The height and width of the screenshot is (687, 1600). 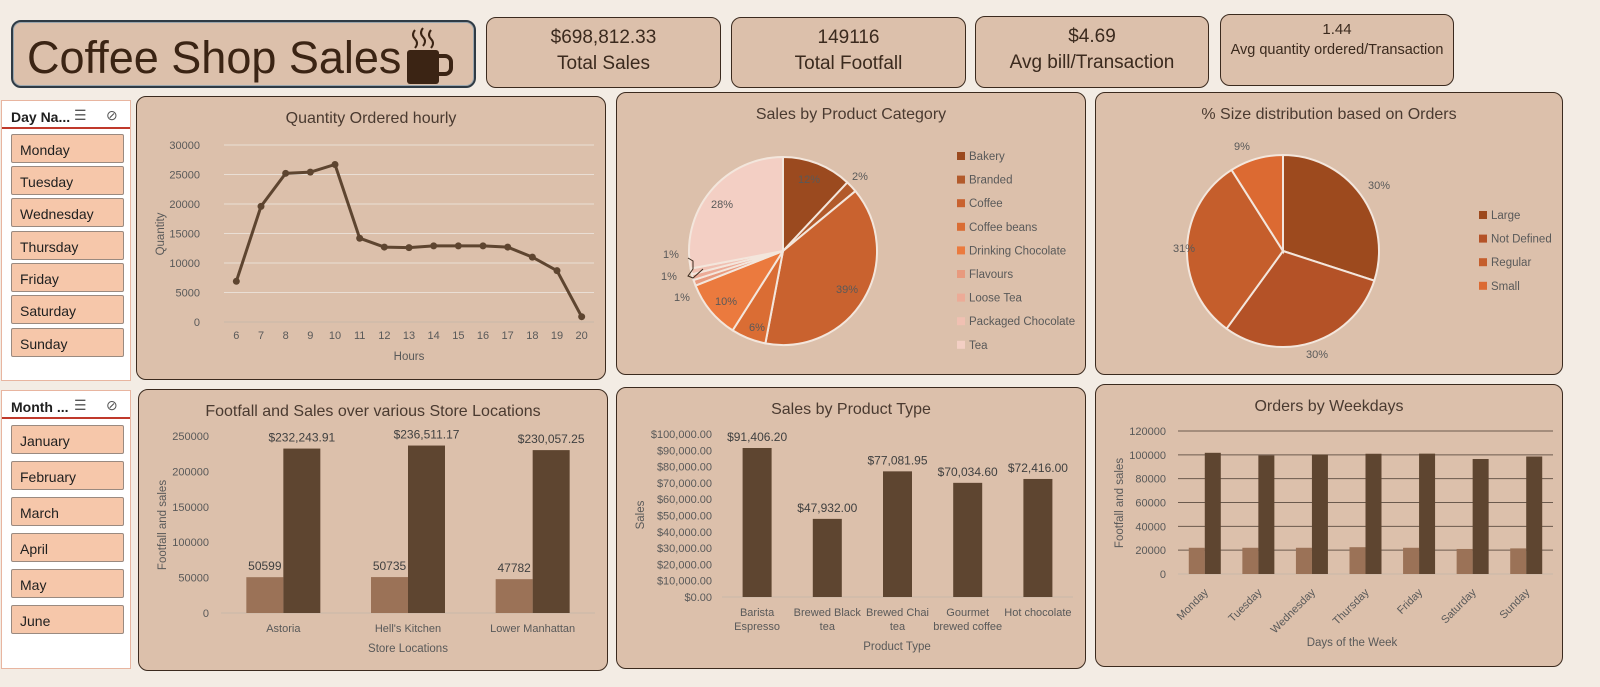 I want to click on x-tick-label: 18, so click(x=532, y=336).